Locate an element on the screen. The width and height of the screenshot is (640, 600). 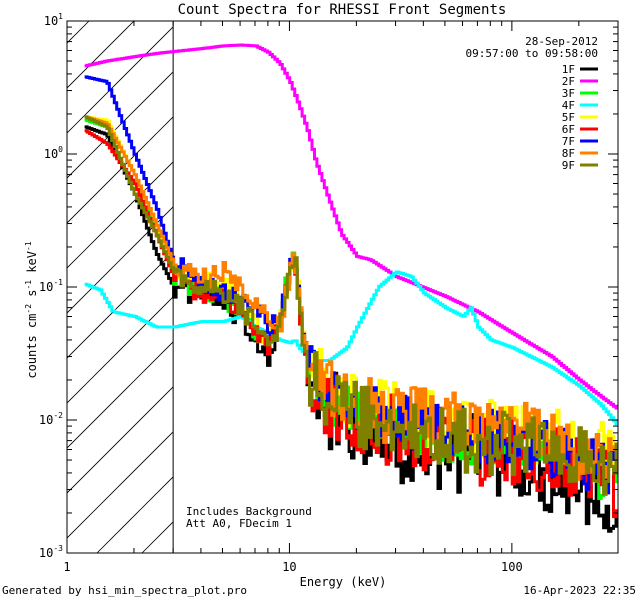
legend-label-9F: 9F is located at coordinates (568, 165).